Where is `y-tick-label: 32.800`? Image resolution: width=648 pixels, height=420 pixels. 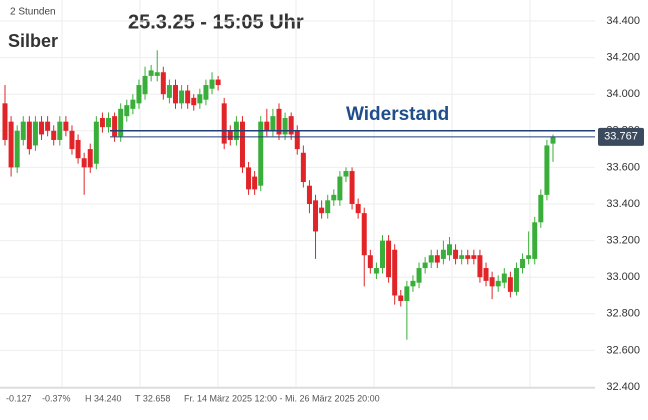
y-tick-label: 32.800 is located at coordinates (623, 314).